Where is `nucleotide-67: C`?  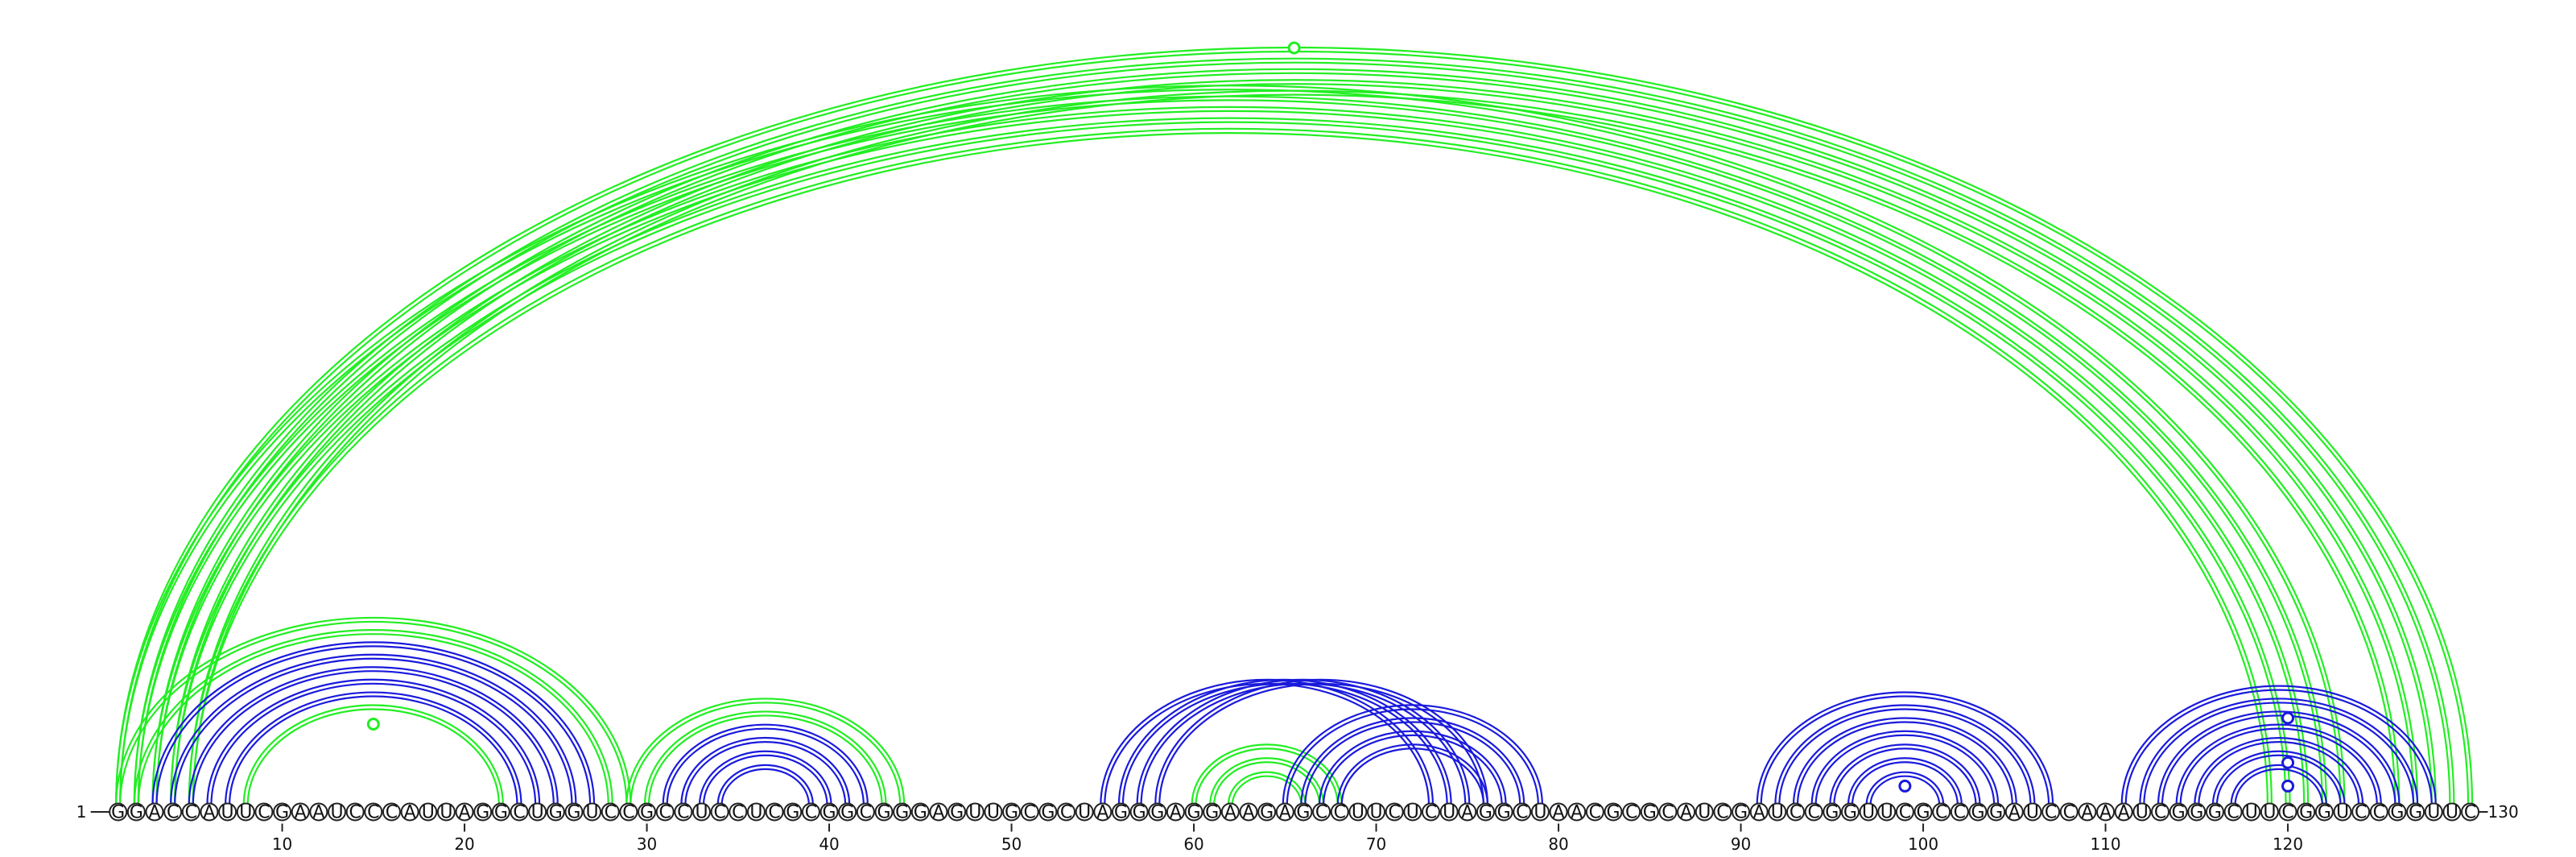
nucleotide-67: C is located at coordinates (1321, 812).